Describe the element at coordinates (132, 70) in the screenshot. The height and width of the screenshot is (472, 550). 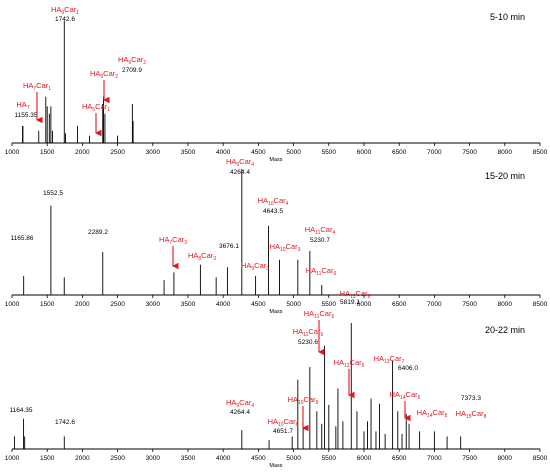
I see `peak-mass-label: 2709.9` at that location.